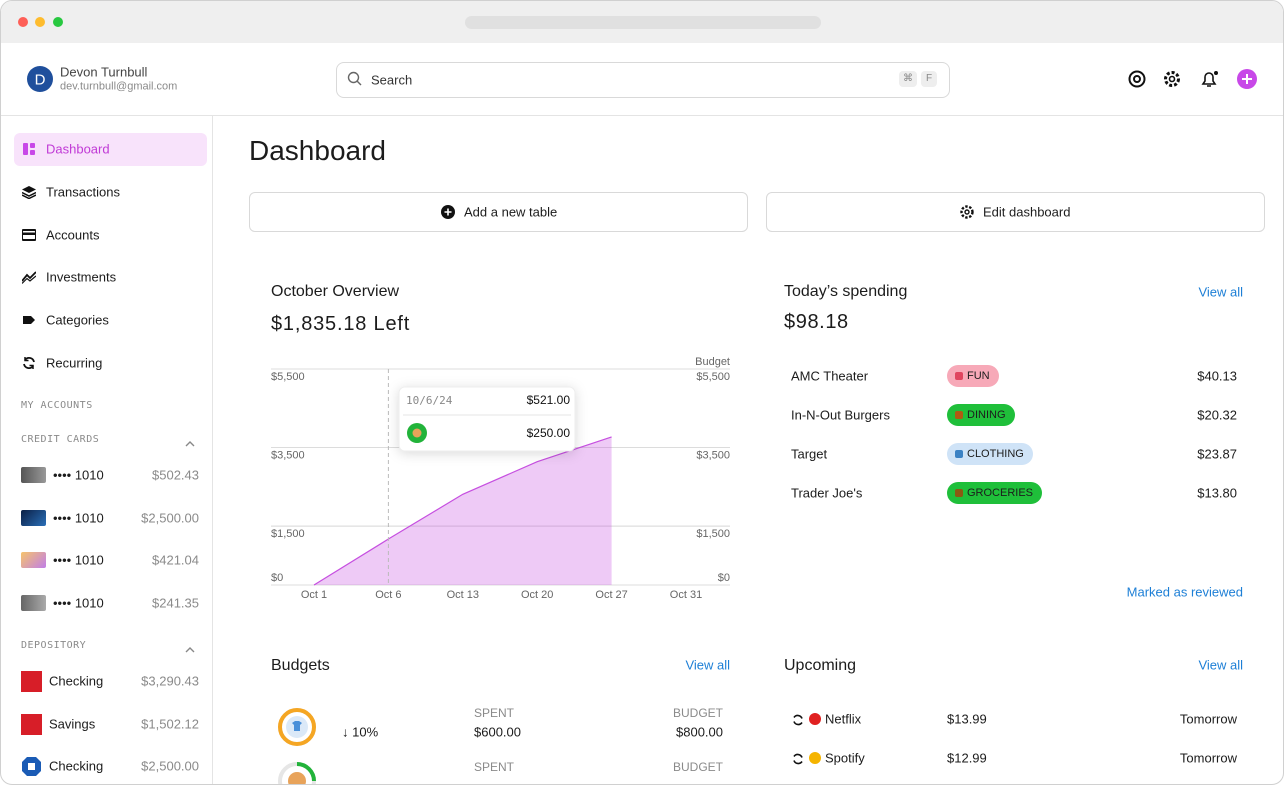  I want to click on shortcut-key: F, so click(929, 79).